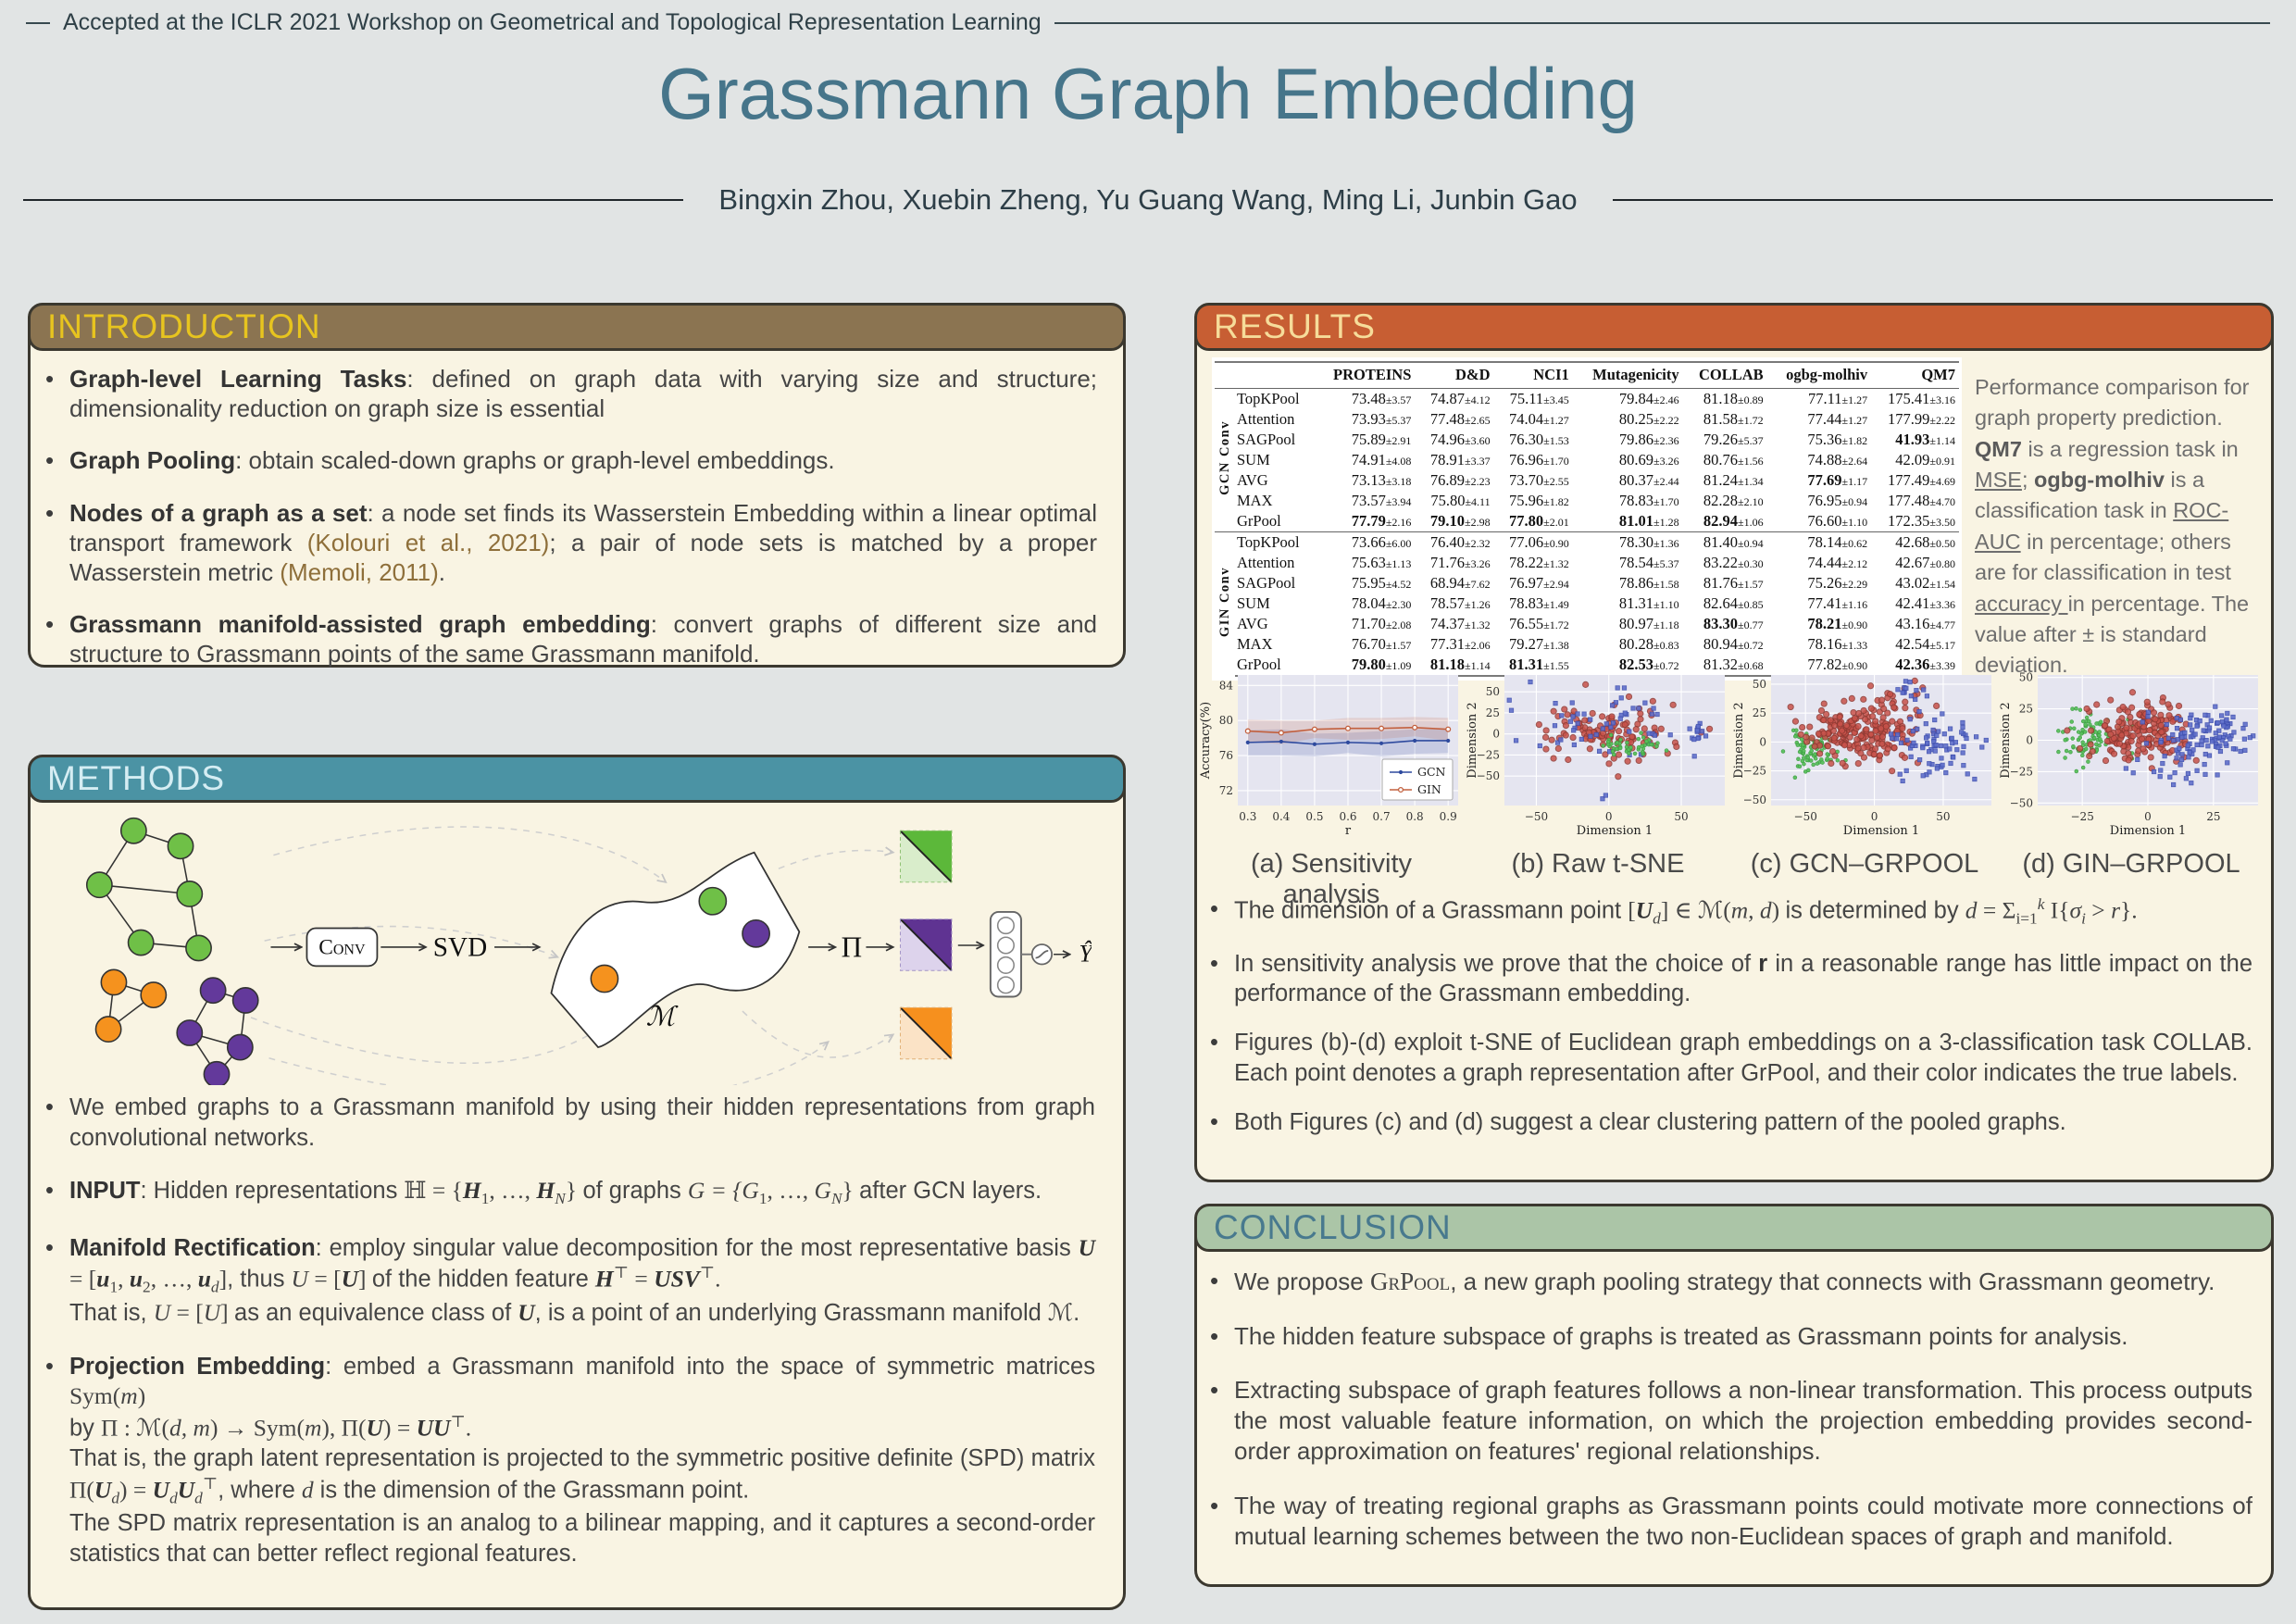 Image resolution: width=2296 pixels, height=1624 pixels. Describe the element at coordinates (1539, 583) in the screenshot. I see `metric-cell: 76.97±2.94` at that location.